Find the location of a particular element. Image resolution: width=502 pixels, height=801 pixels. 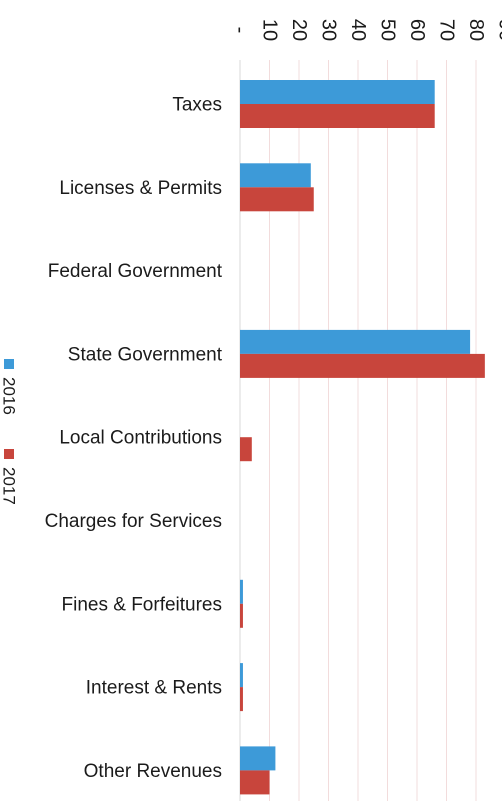

tick-label: 90 is located at coordinates (498, 30).